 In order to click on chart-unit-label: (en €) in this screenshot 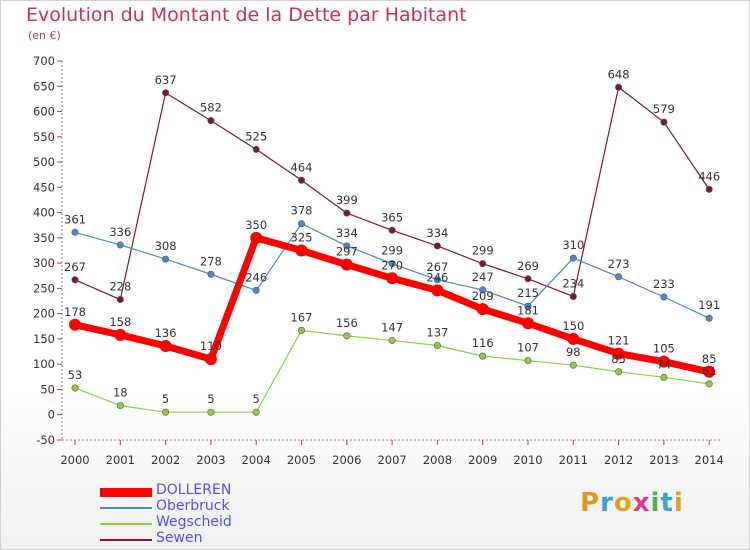, I will do `click(44, 35)`.